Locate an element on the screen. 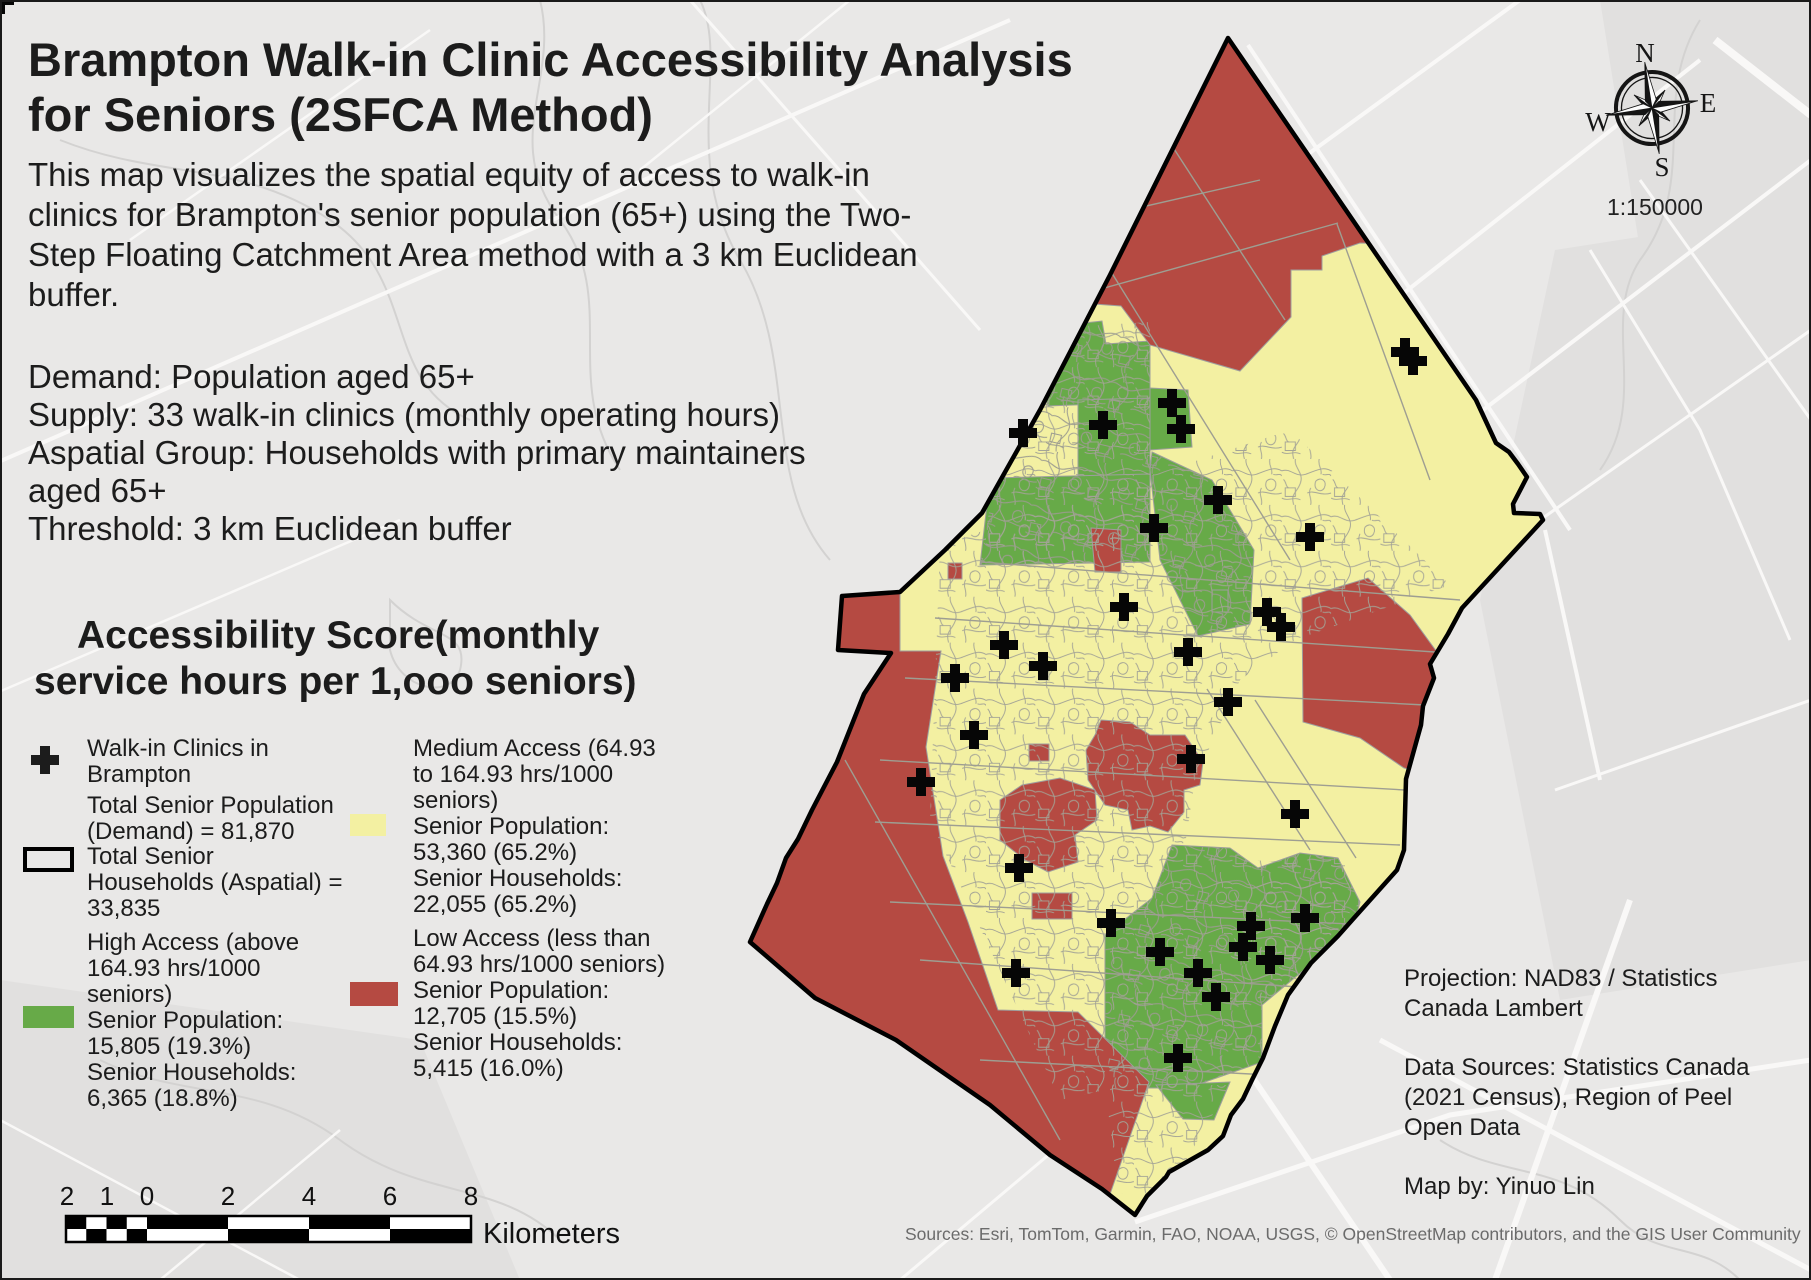 This screenshot has width=1811, height=1280. svg-text: Canada Lambert is located at coordinates (1493, 1008).